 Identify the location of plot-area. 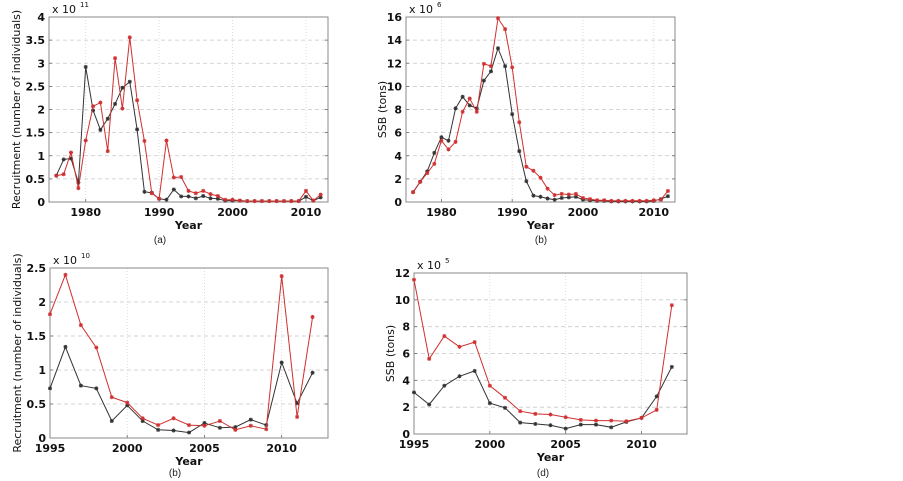
(188, 109).